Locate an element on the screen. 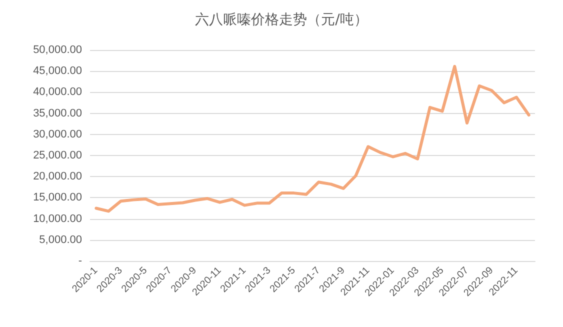  y-tick-label: 45,000.00 is located at coordinates (57, 71).